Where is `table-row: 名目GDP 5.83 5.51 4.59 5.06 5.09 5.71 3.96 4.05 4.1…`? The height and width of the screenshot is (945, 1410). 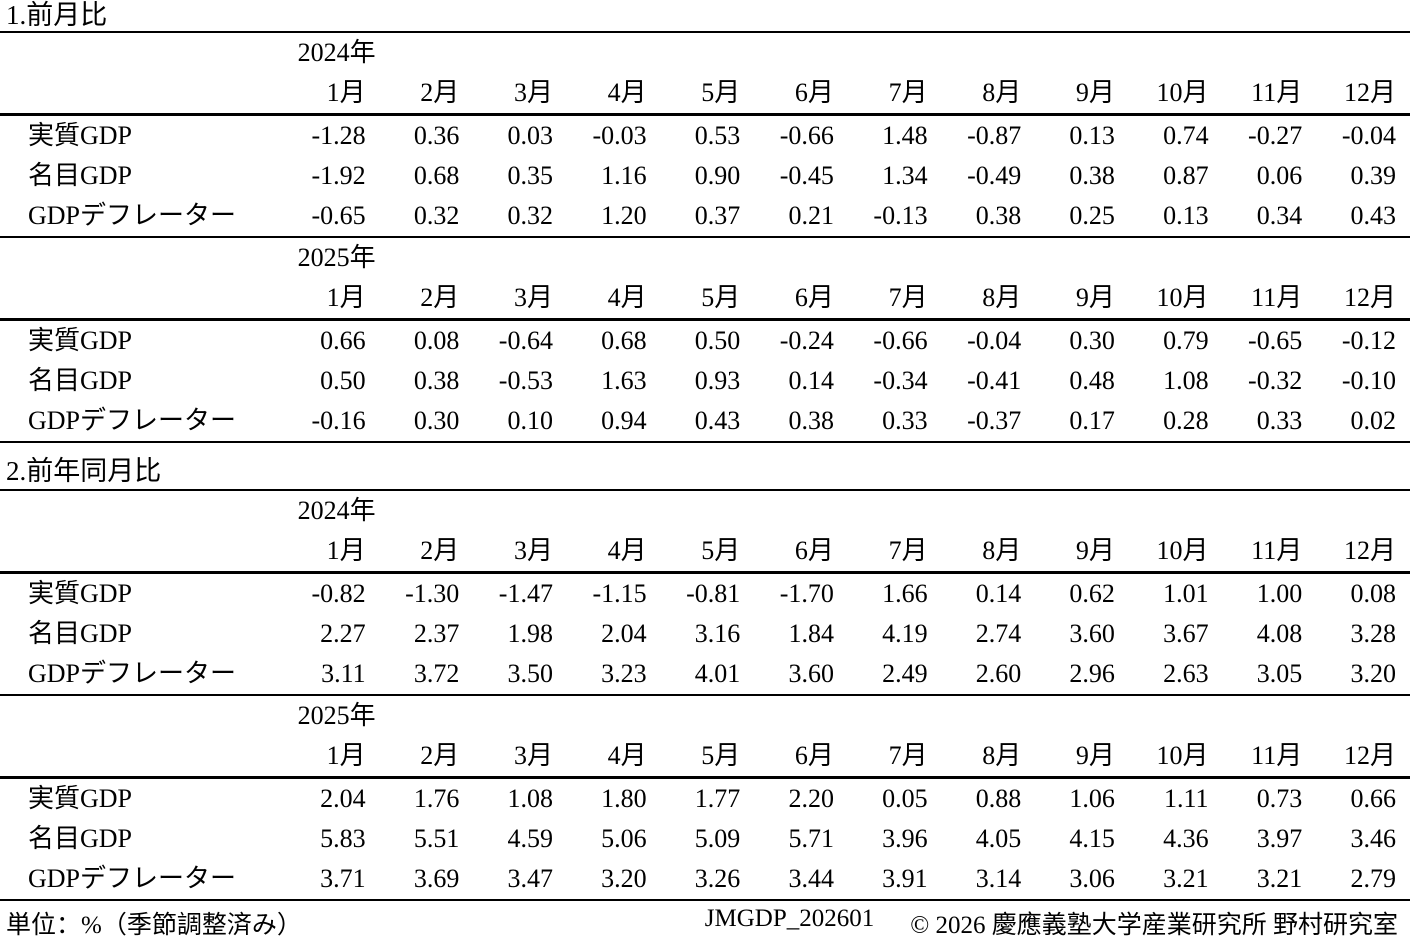
table-row: 名目GDP 5.83 5.51 4.59 5.06 5.09 5.71 3.96 4.05 4.1… is located at coordinates (705, 839).